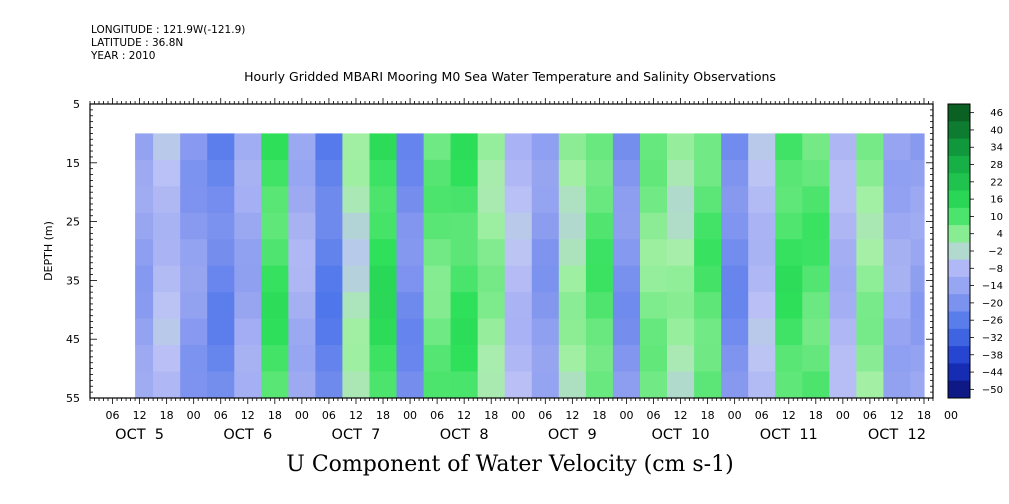 This screenshot has height=504, width=1009. I want to click on day-label: OCT 9, so click(572, 435).